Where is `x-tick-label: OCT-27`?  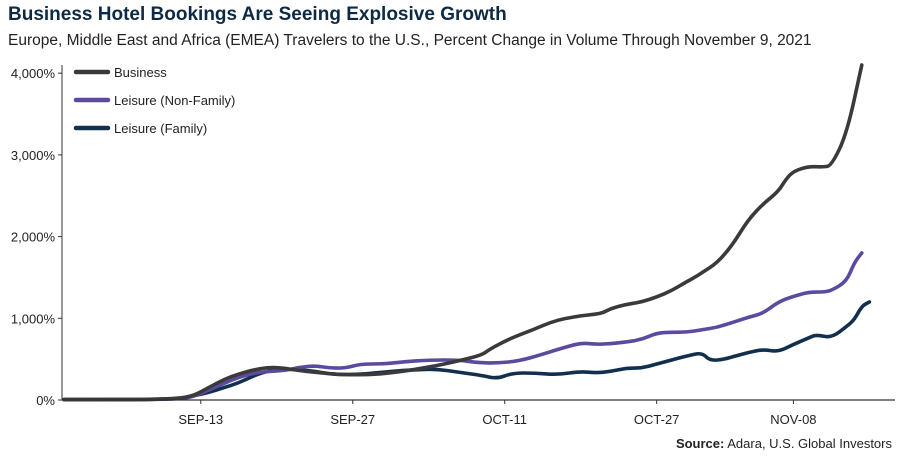
x-tick-label: OCT-27 is located at coordinates (657, 419).